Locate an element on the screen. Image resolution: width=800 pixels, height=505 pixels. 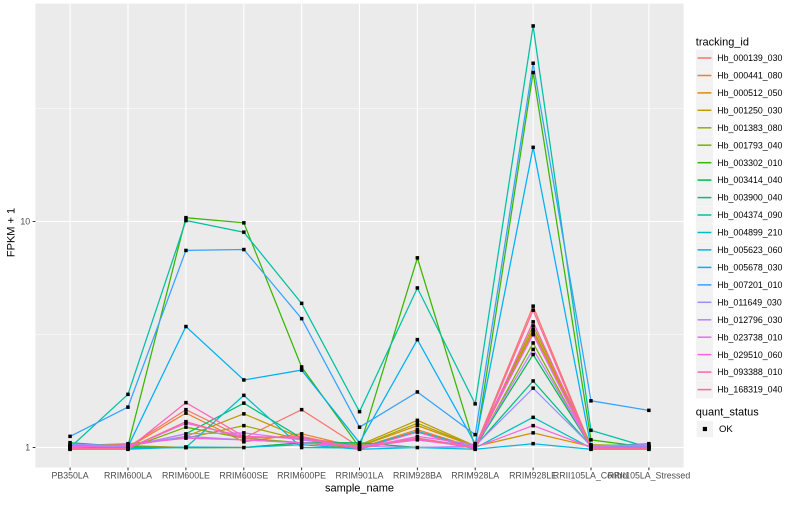
svg-text: Hb_012796_030 is located at coordinates (749, 320).